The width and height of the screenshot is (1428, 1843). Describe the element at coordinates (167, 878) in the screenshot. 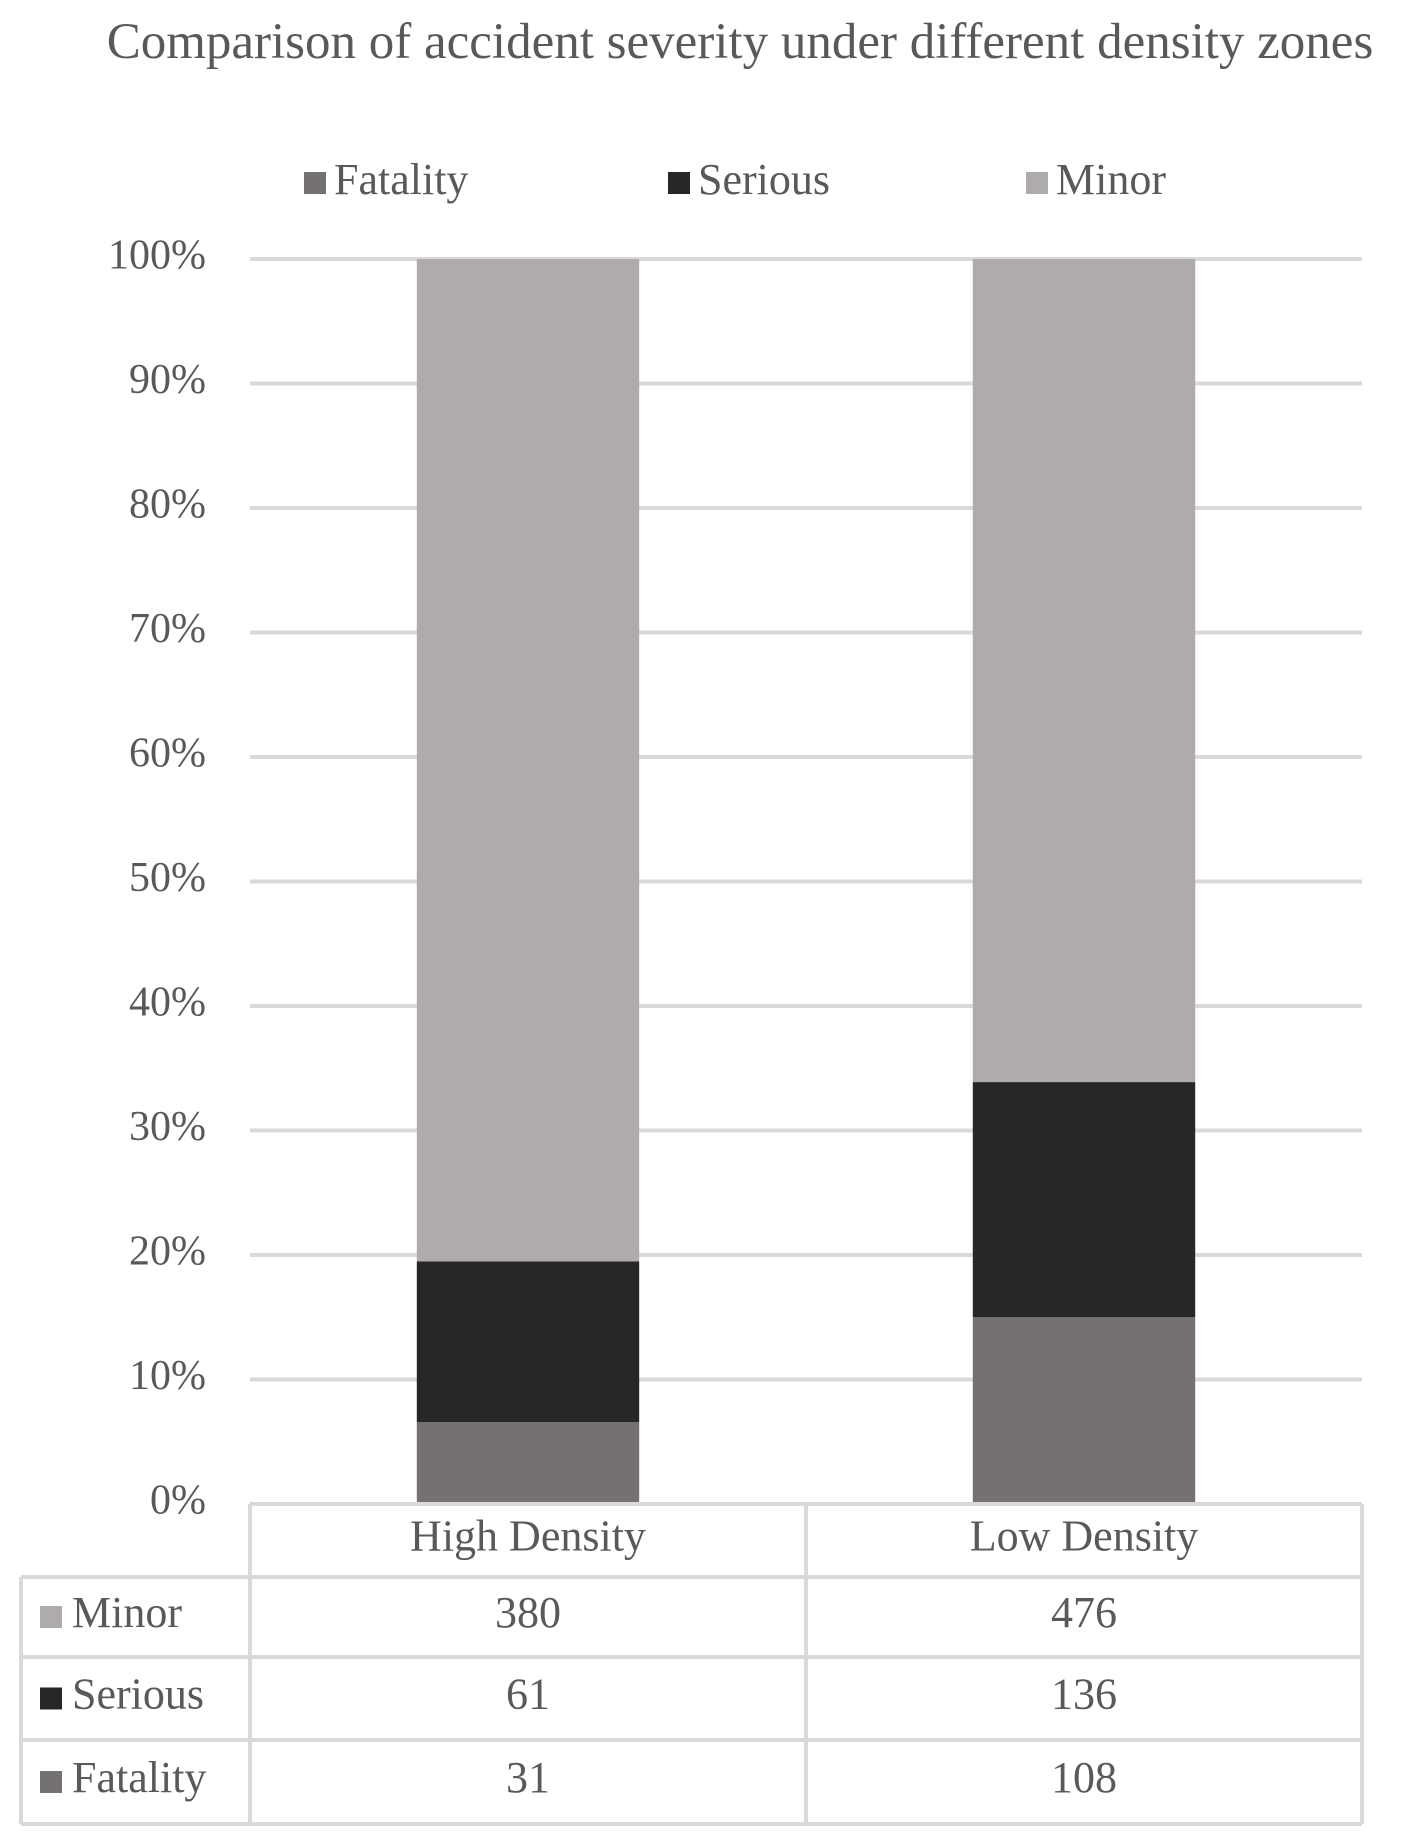

I see `y-tick-label: 50%` at that location.